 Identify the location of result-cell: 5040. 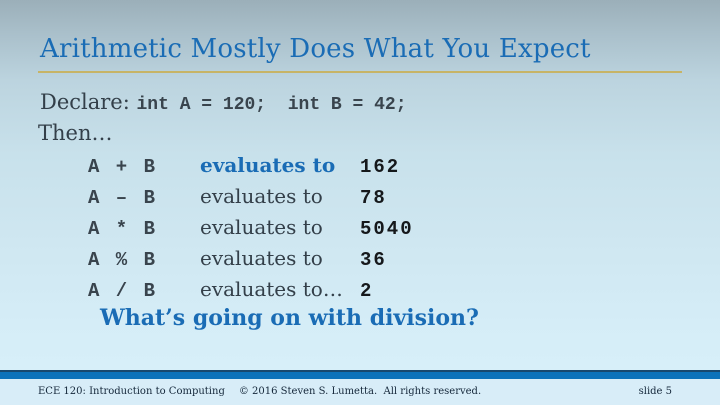
(387, 229).